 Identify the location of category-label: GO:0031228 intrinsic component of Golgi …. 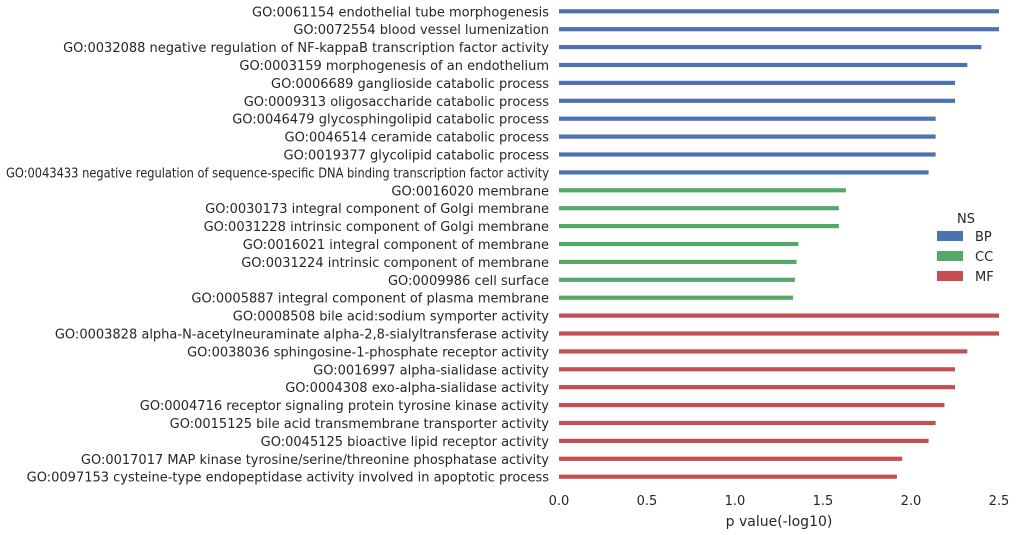
(376, 227).